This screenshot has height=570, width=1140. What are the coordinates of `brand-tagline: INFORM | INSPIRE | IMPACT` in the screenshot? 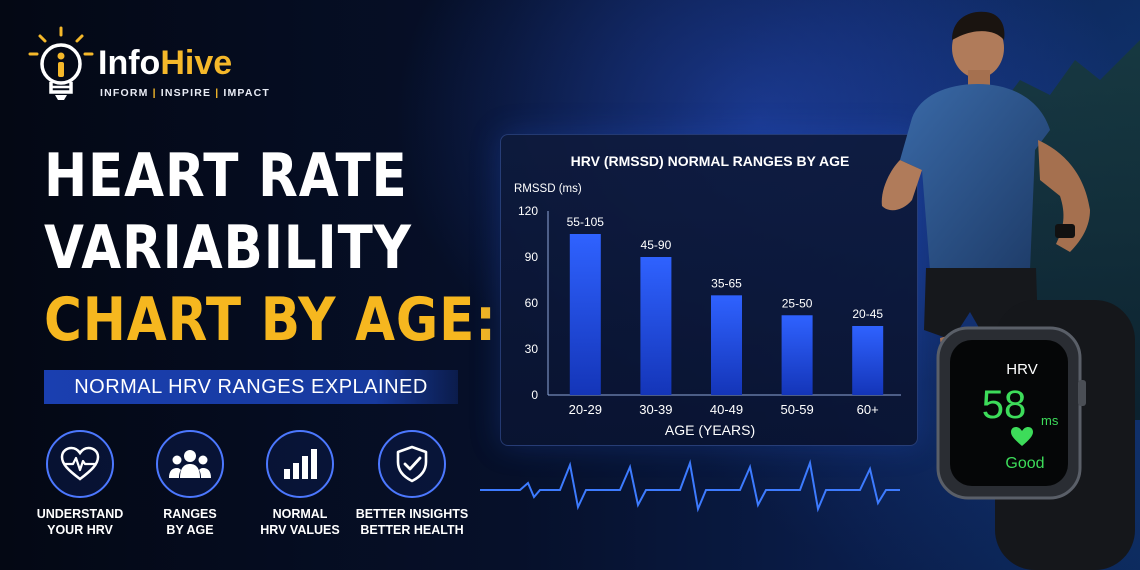 It's located at (185, 93).